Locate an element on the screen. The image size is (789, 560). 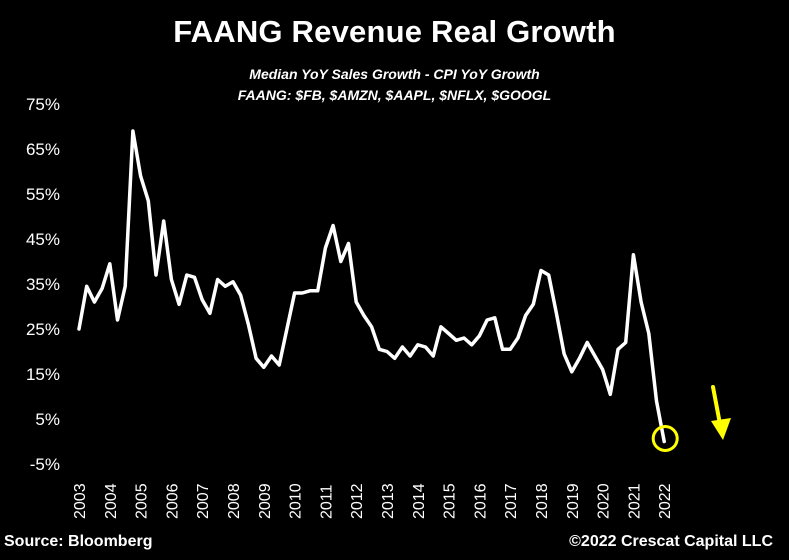
y-tick-label: 55% is located at coordinates (43, 194).